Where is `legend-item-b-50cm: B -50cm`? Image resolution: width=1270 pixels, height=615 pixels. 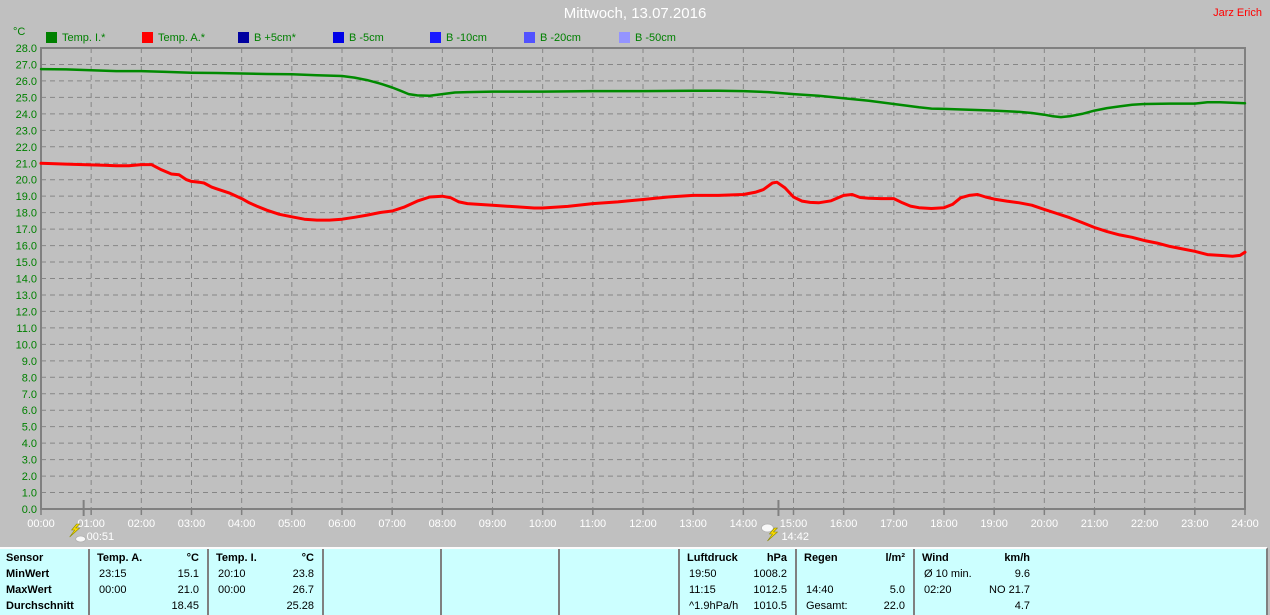 legend-item-b-50cm: B -50cm is located at coordinates (647, 37).